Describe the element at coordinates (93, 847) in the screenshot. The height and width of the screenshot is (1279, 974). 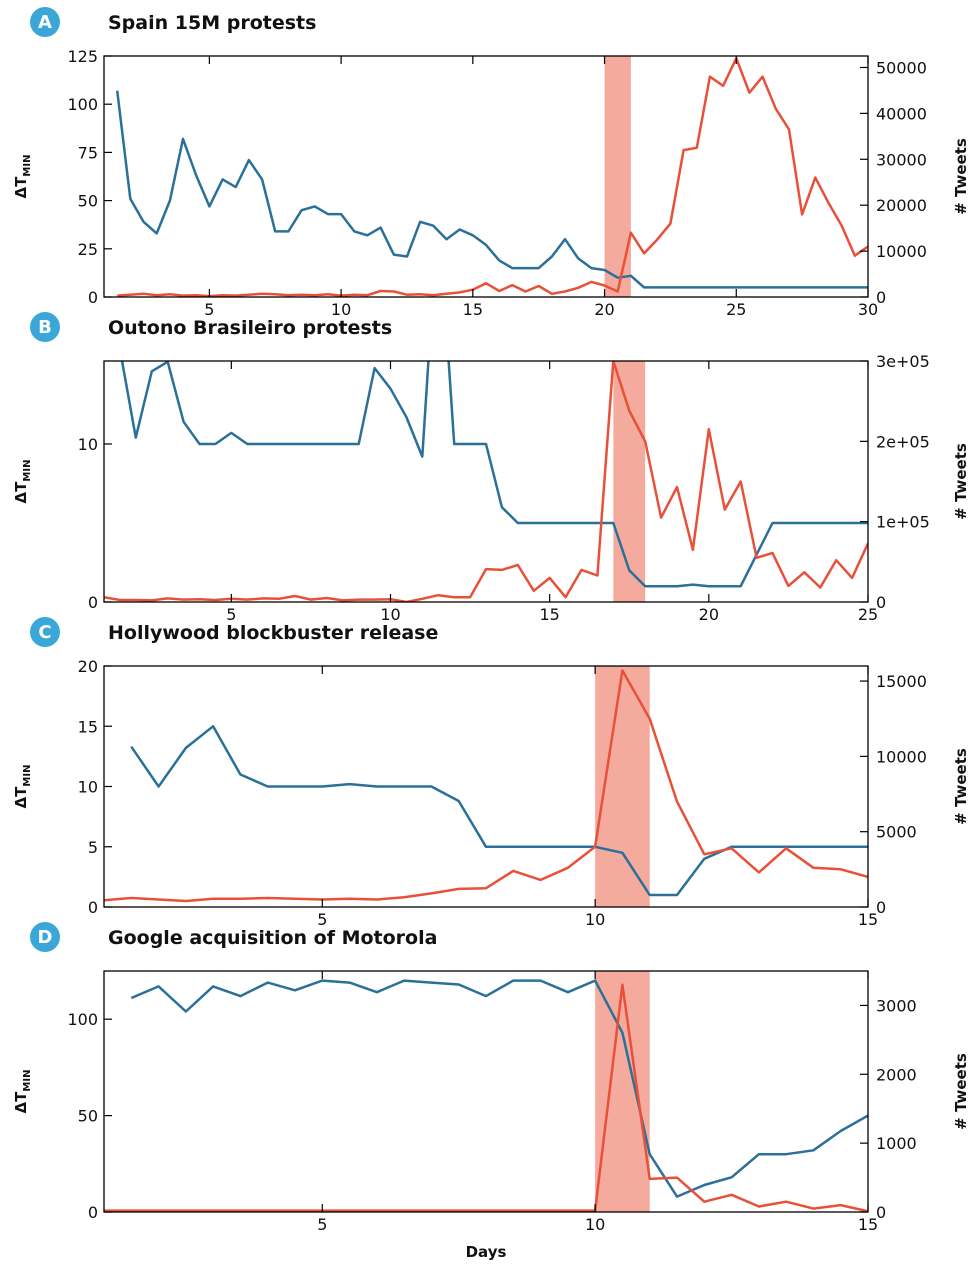
I see `y-tick-label: 5` at that location.